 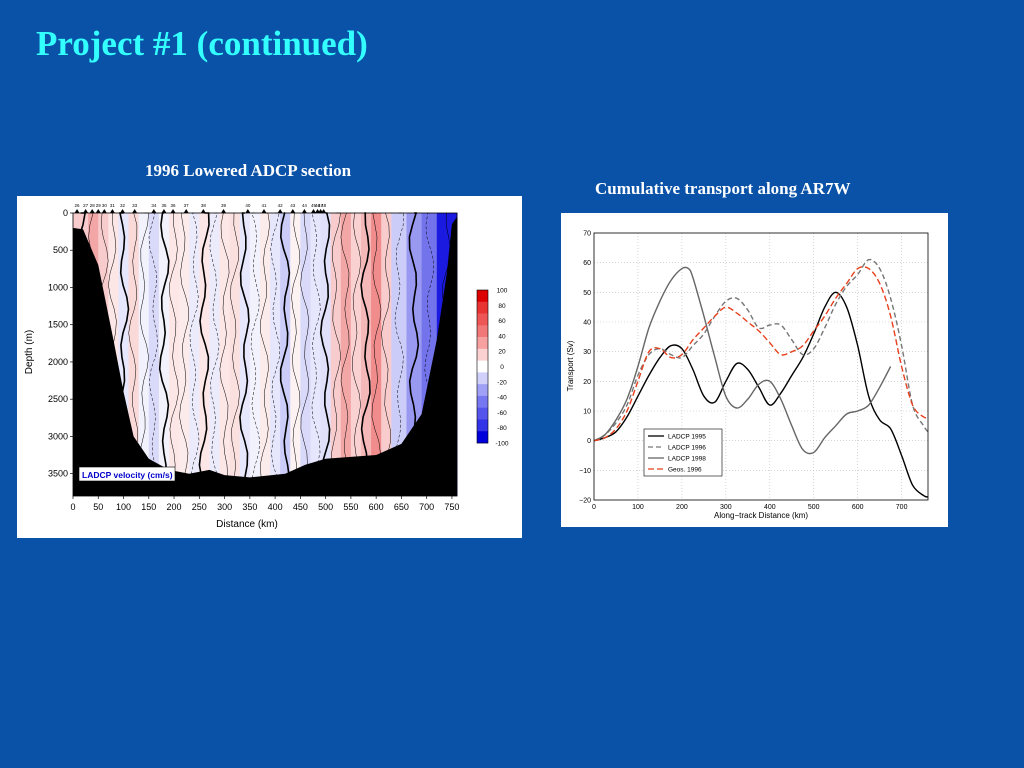 What do you see at coordinates (78, 205) in the screenshot?
I see `station-label: 26` at bounding box center [78, 205].